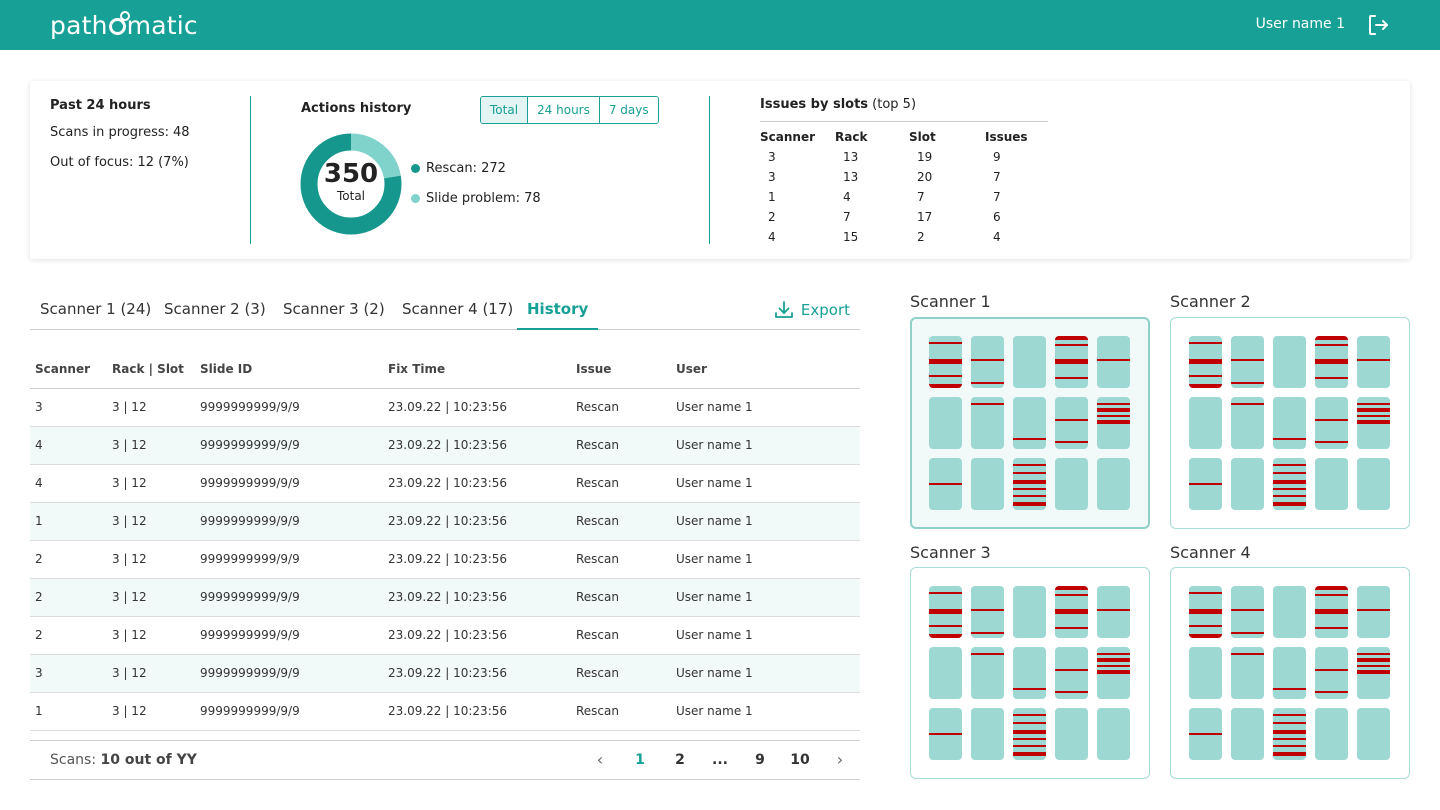  I want to click on page-2: 2, so click(680, 760).